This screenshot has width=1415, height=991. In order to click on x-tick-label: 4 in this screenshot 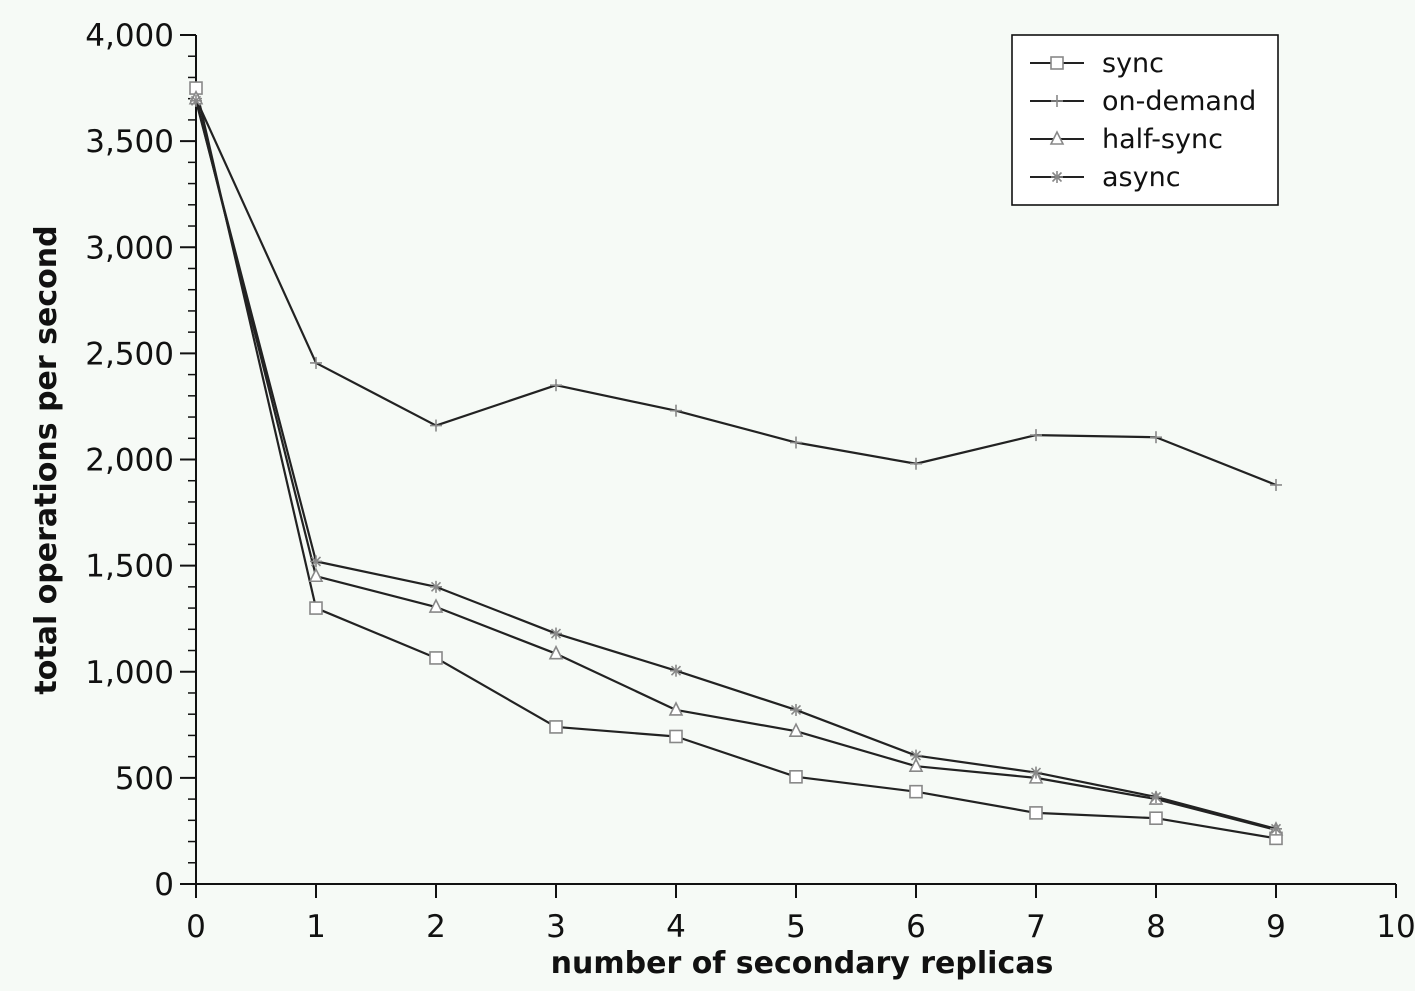, I will do `click(676, 927)`.